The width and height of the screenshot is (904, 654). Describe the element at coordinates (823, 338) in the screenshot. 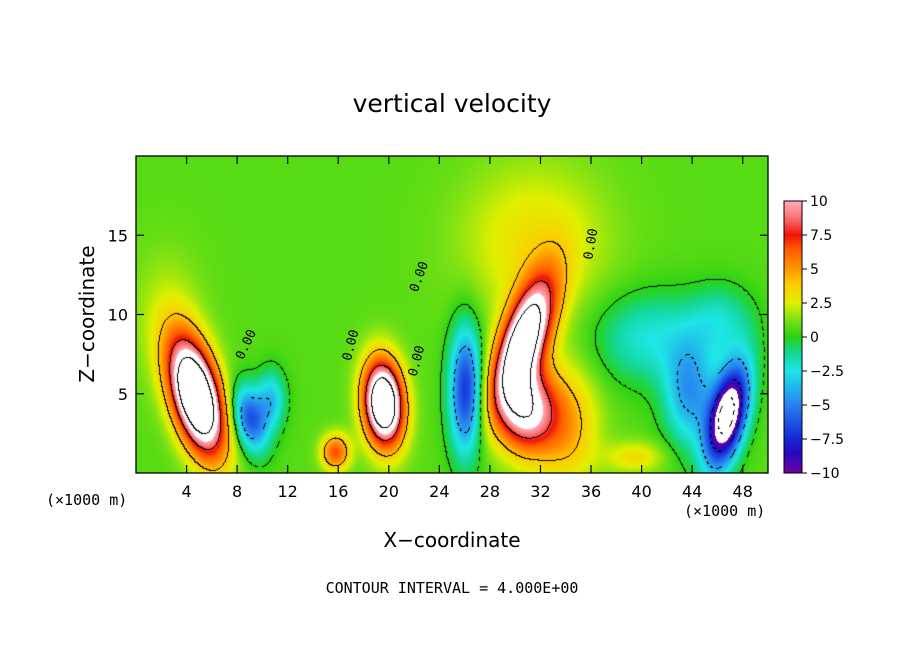

I see `colorbar-ticks: 10 7.5 5 2.5 0 −2.5 −5 −7.5 −10` at that location.